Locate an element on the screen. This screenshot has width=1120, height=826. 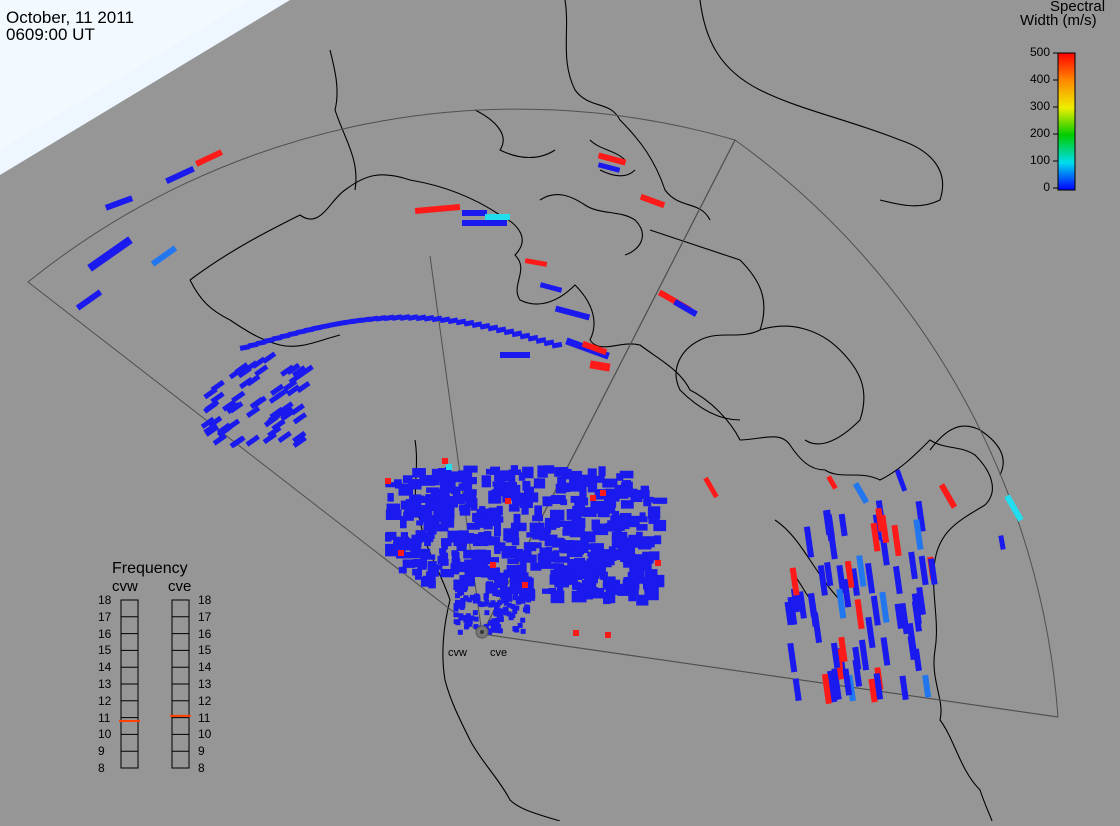
frequency-tick-label: 15 is located at coordinates (205, 650).